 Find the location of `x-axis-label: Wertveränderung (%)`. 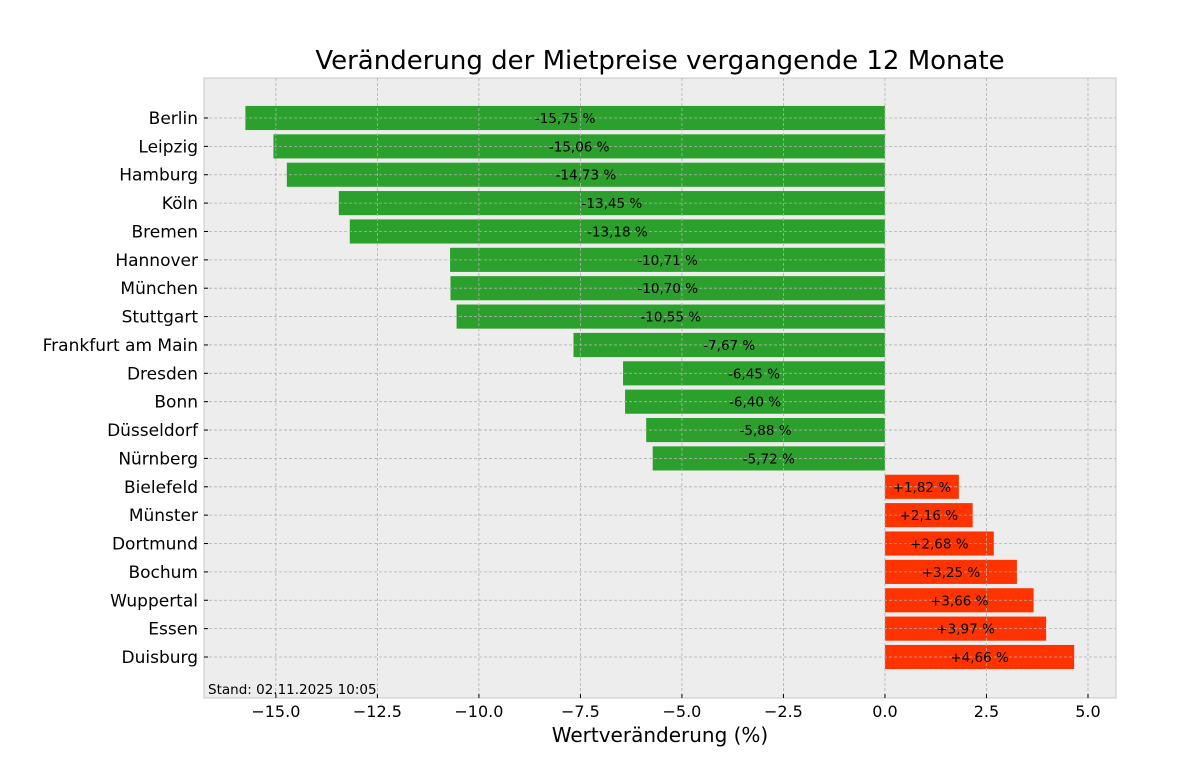

x-axis-label: Wertveränderung (%) is located at coordinates (660, 735).